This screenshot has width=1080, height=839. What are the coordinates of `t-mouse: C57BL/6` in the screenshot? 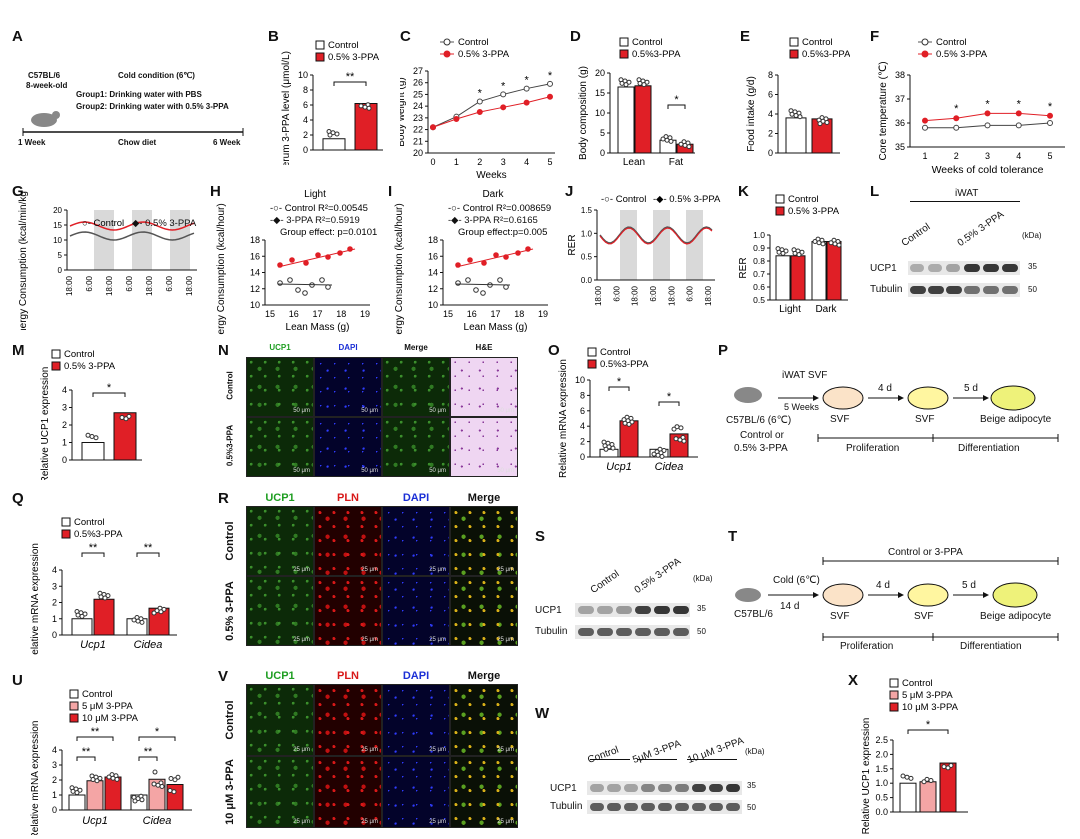 It's located at (753, 614).